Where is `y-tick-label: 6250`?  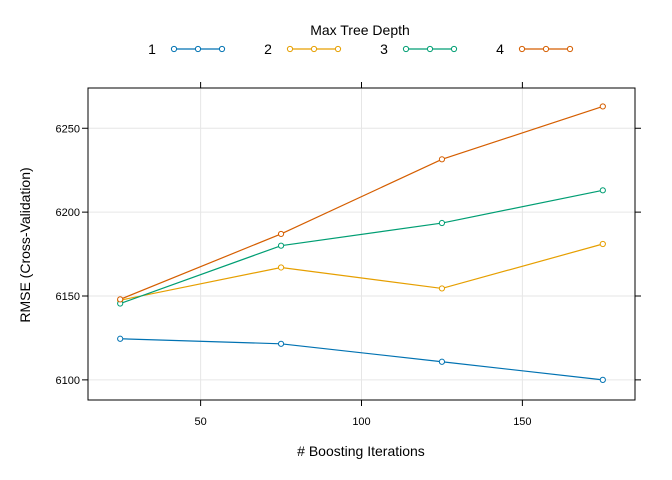 y-tick-label: 6250 is located at coordinates (68, 129).